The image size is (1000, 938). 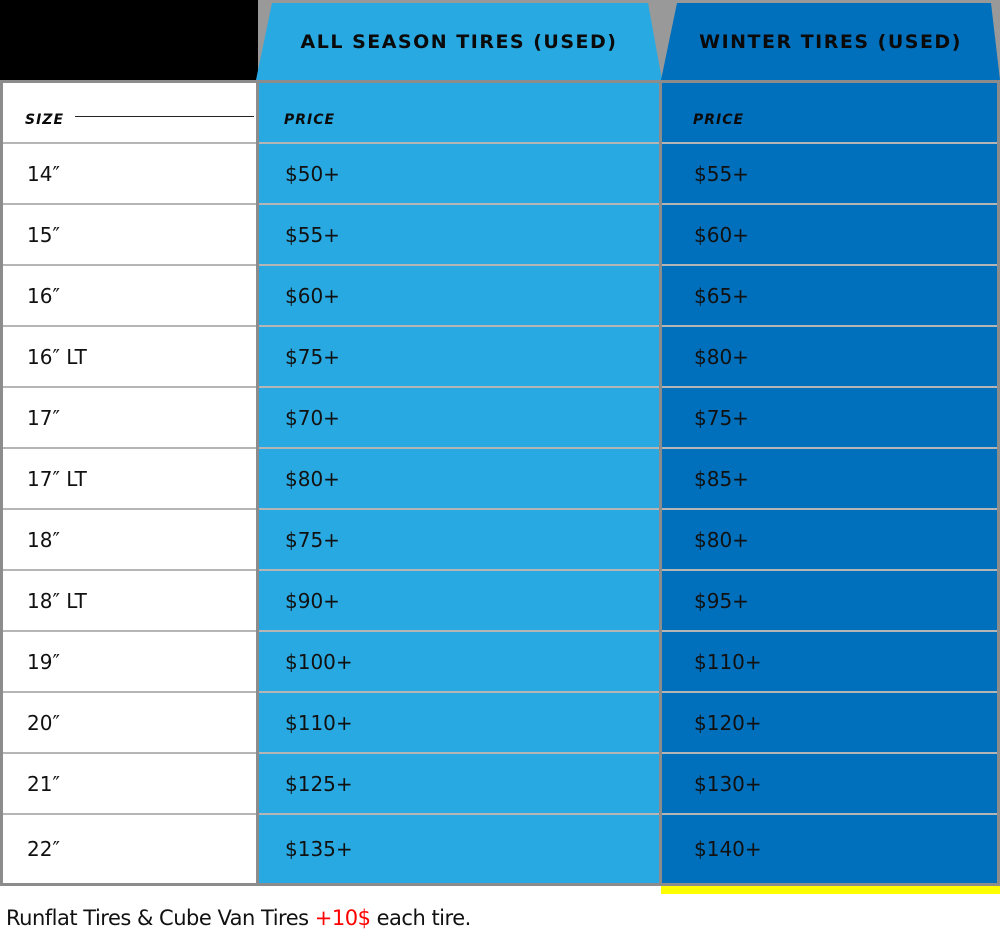 What do you see at coordinates (130, 601) in the screenshot?
I see `table-row: 18″ LT` at bounding box center [130, 601].